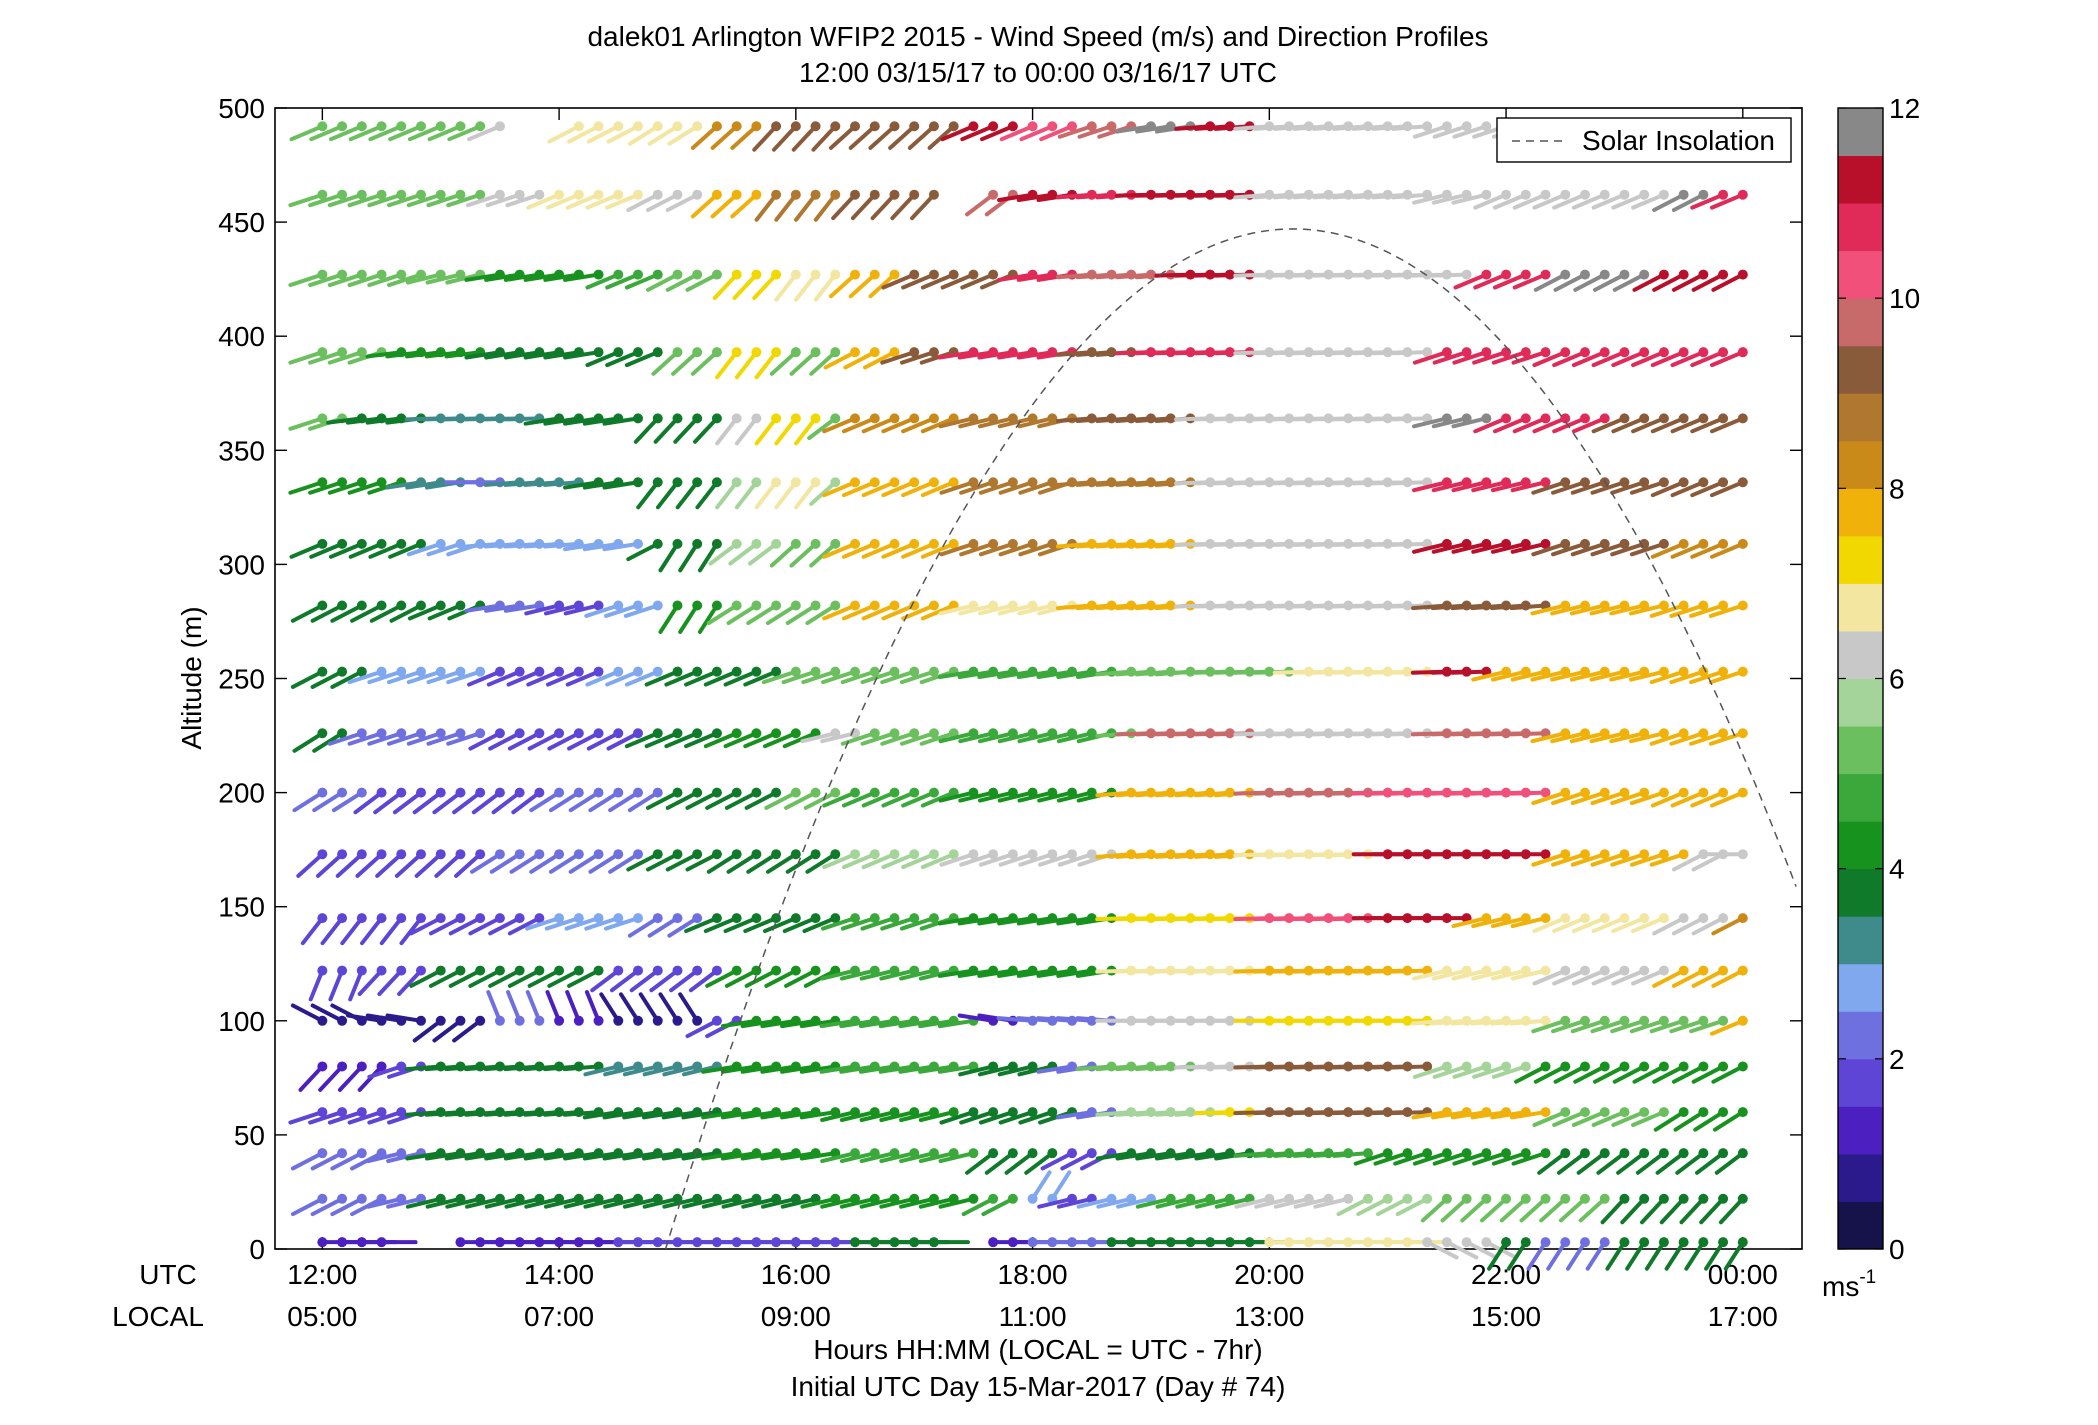 Image resolution: width=2098 pixels, height=1425 pixels. I want to click on colorbar-segment, so click(1860, 797).